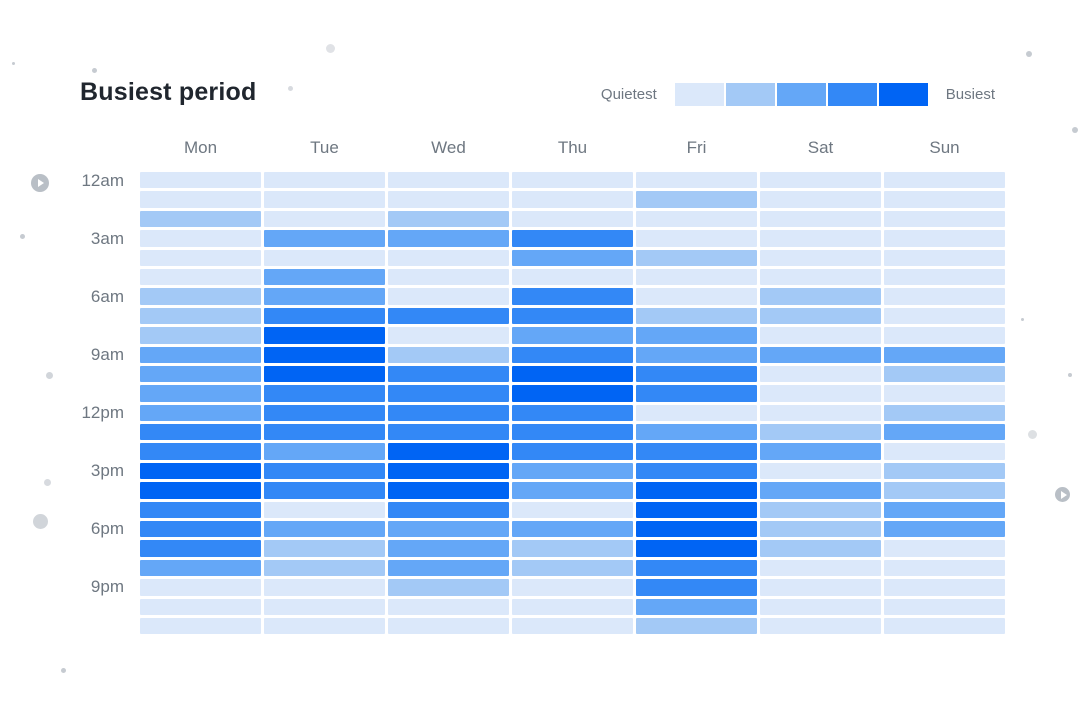 The width and height of the screenshot is (1080, 726). What do you see at coordinates (820, 374) in the screenshot?
I see `heatmap-cell-sat-h10` at bounding box center [820, 374].